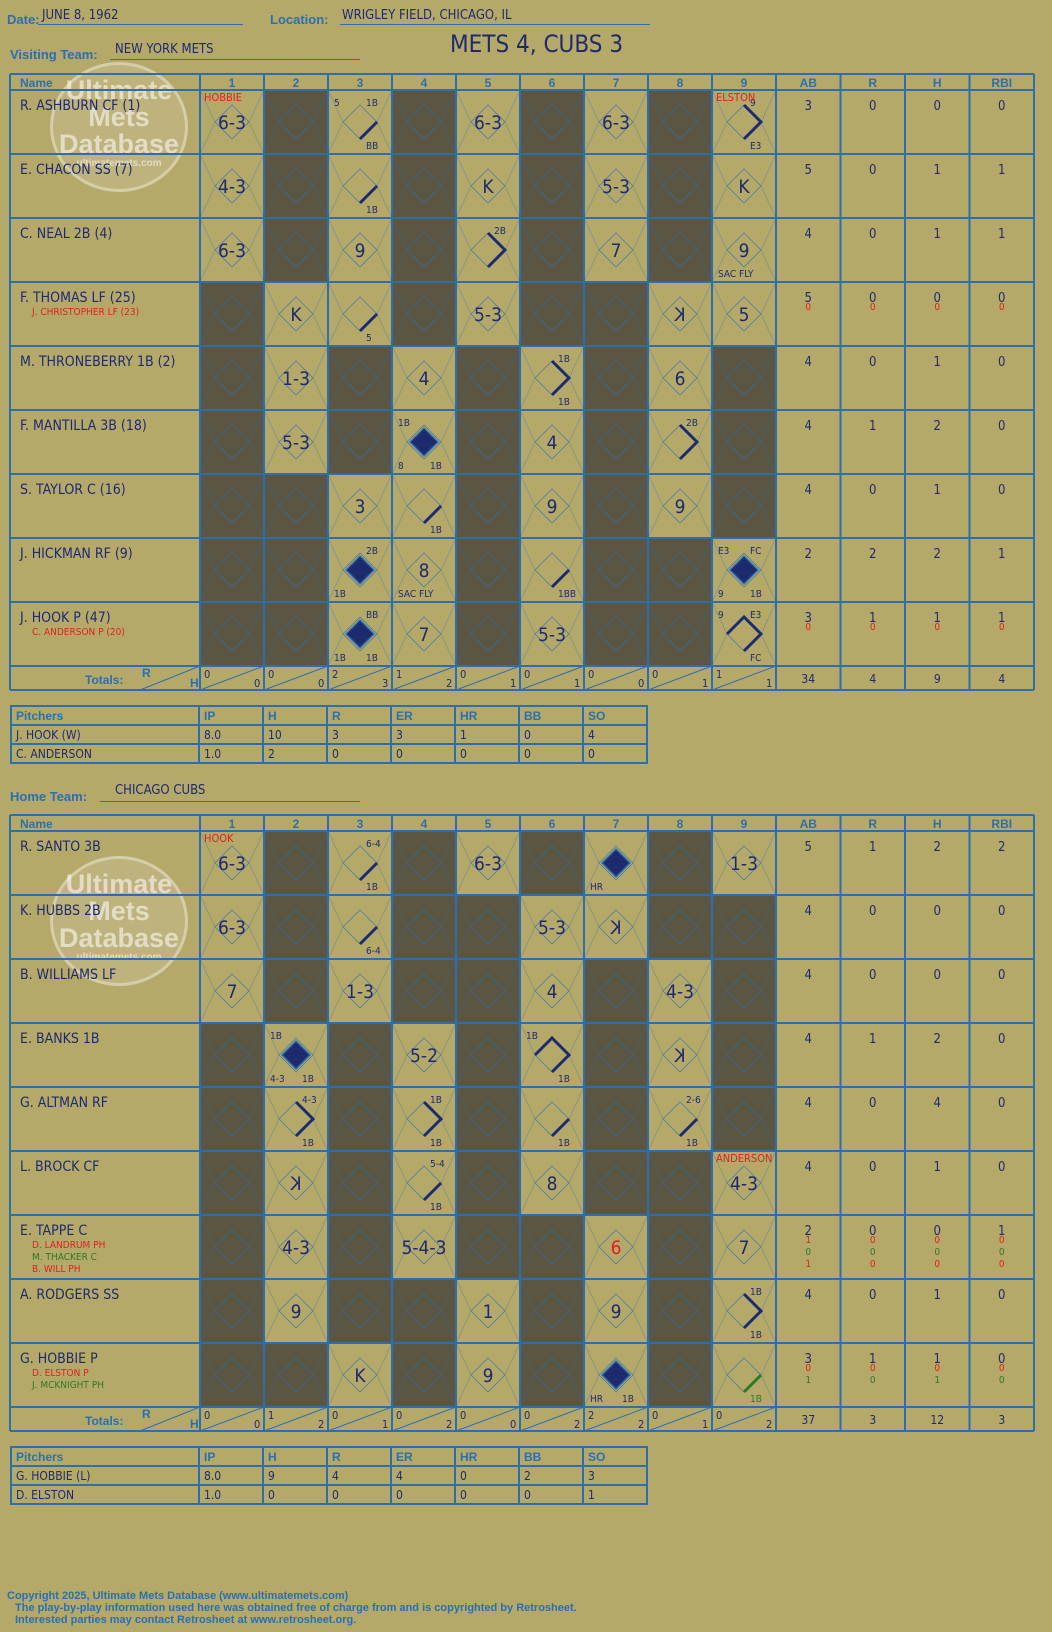  I want to click on pitching-value: J. HOOK (W), so click(105, 734).